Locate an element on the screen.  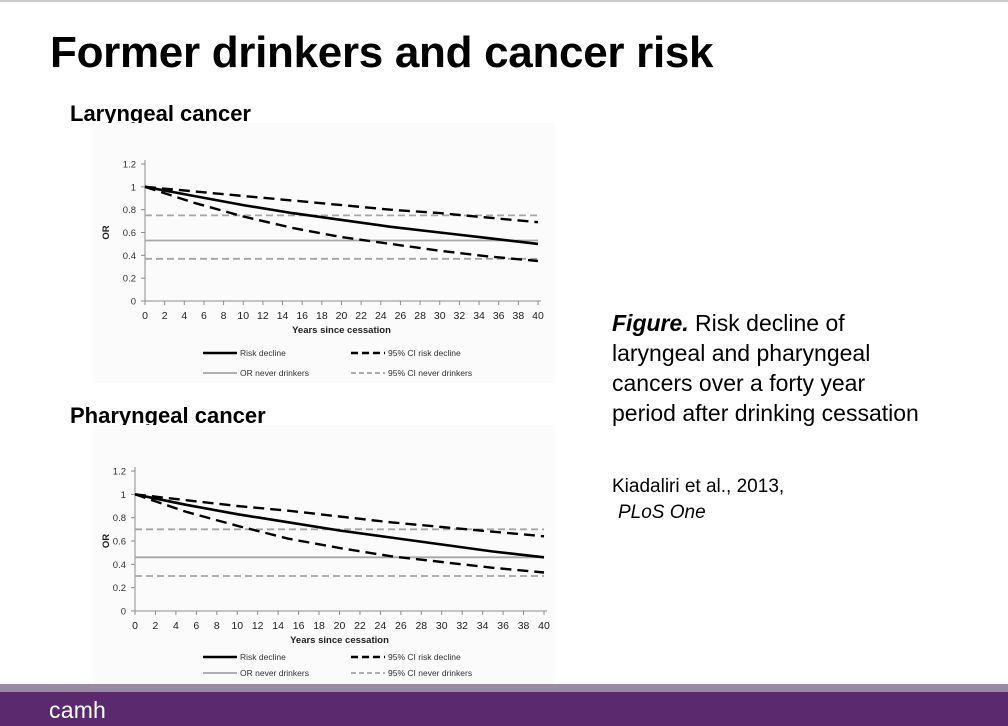
slide-title: Former drinkers and cancer risk is located at coordinates (382, 52).